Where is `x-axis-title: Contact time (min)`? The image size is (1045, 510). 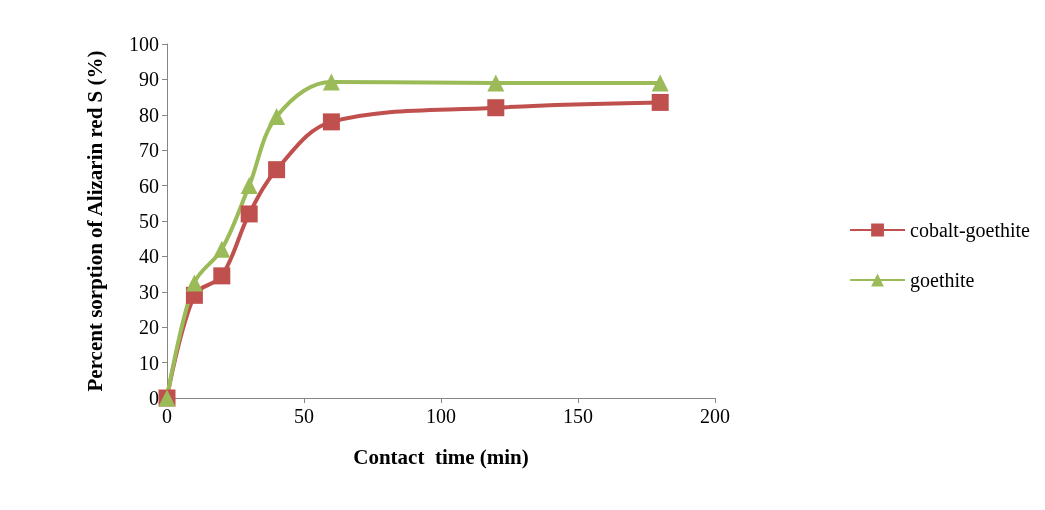
x-axis-title: Contact time (min) is located at coordinates (441, 456).